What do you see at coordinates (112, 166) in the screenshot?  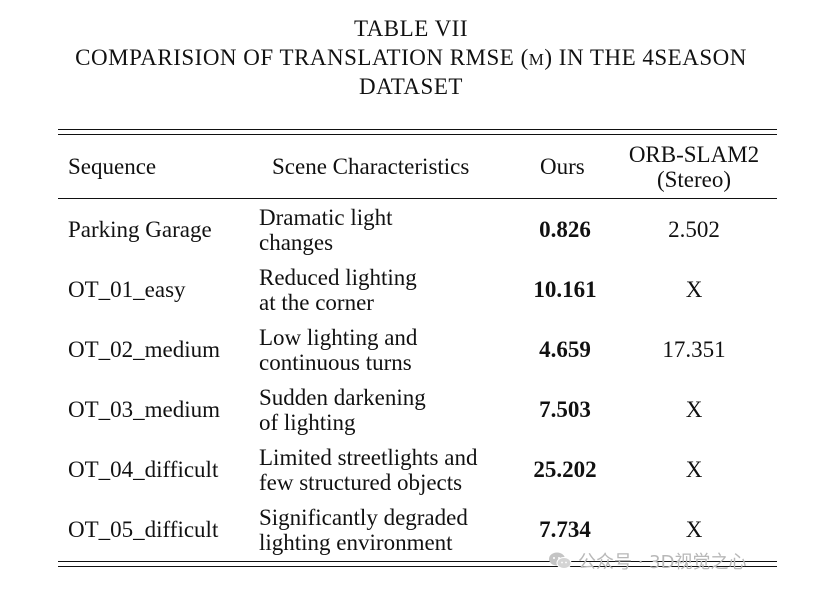 I see `header-sequence: Sequence` at bounding box center [112, 166].